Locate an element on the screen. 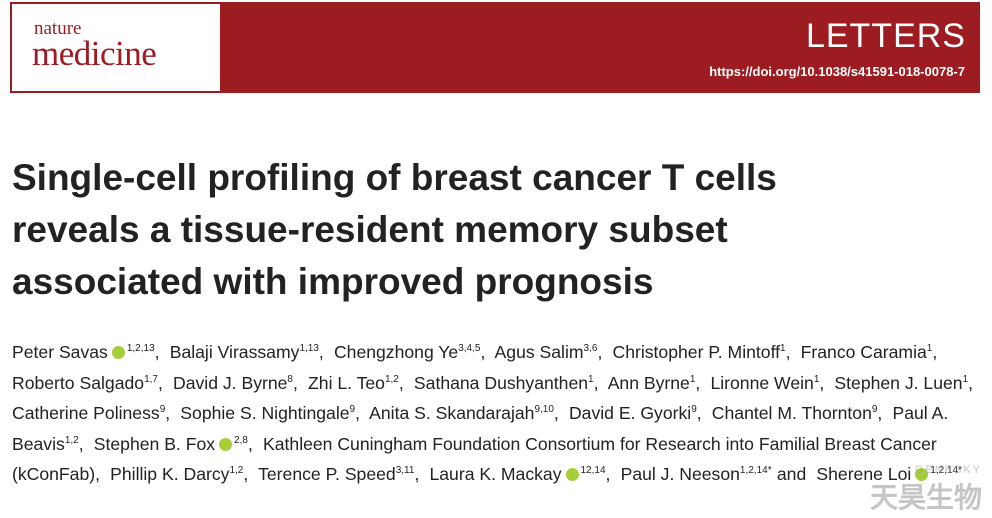  author-name: Ann Byrne is located at coordinates (648, 382).